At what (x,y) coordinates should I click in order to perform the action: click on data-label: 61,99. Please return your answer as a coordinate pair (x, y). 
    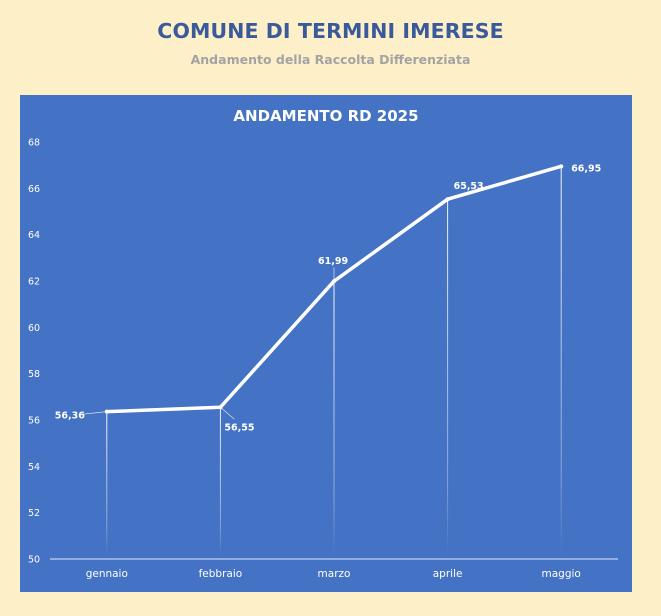
    Looking at the image, I should click on (333, 261).